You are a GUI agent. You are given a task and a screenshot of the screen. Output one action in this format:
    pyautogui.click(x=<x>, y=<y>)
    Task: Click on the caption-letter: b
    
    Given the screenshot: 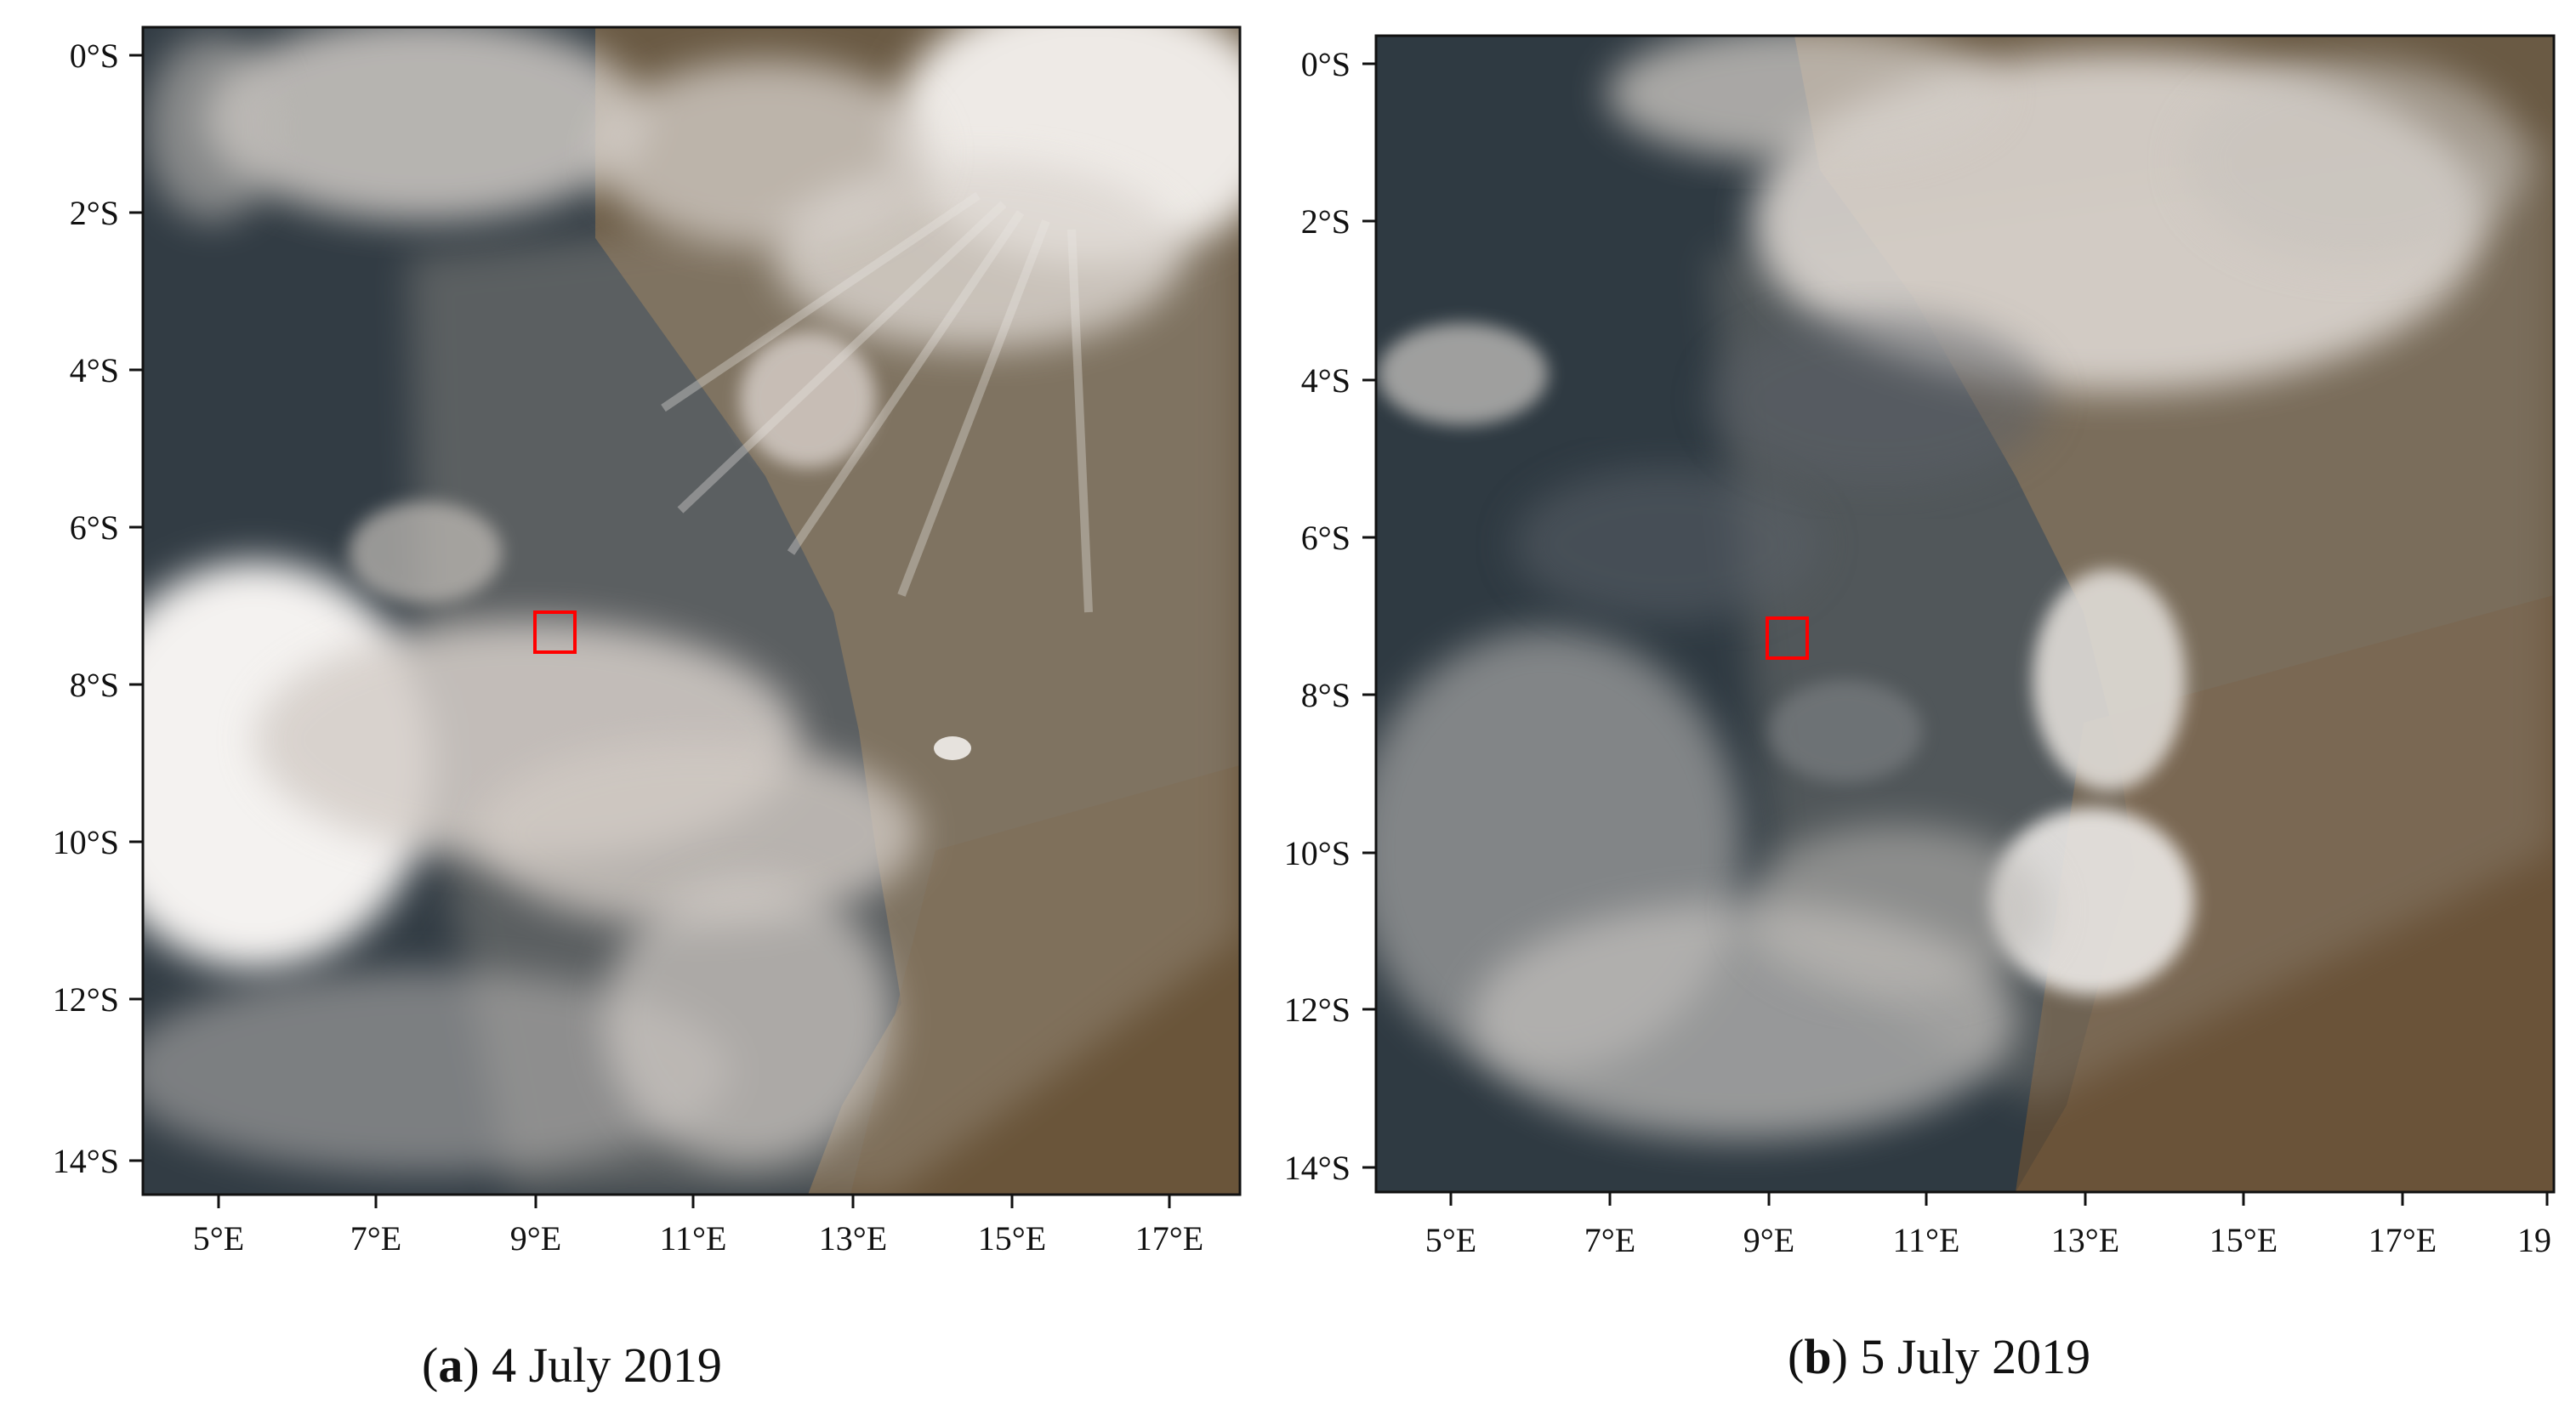 What is the action you would take?
    pyautogui.click(x=1818, y=1357)
    